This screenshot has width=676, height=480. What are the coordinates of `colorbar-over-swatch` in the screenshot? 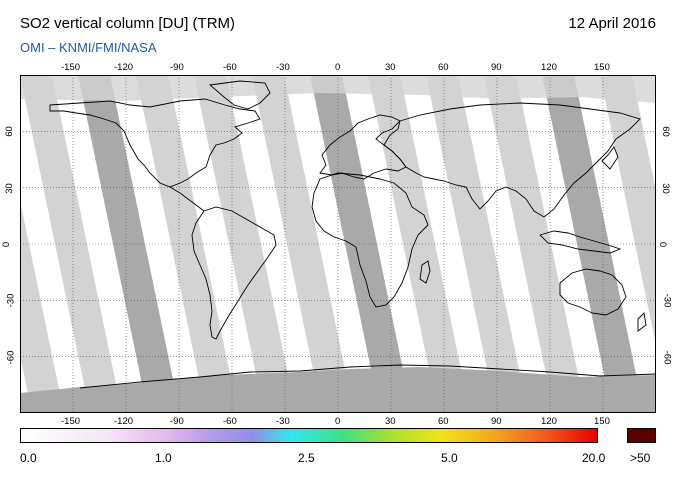 It's located at (641, 435).